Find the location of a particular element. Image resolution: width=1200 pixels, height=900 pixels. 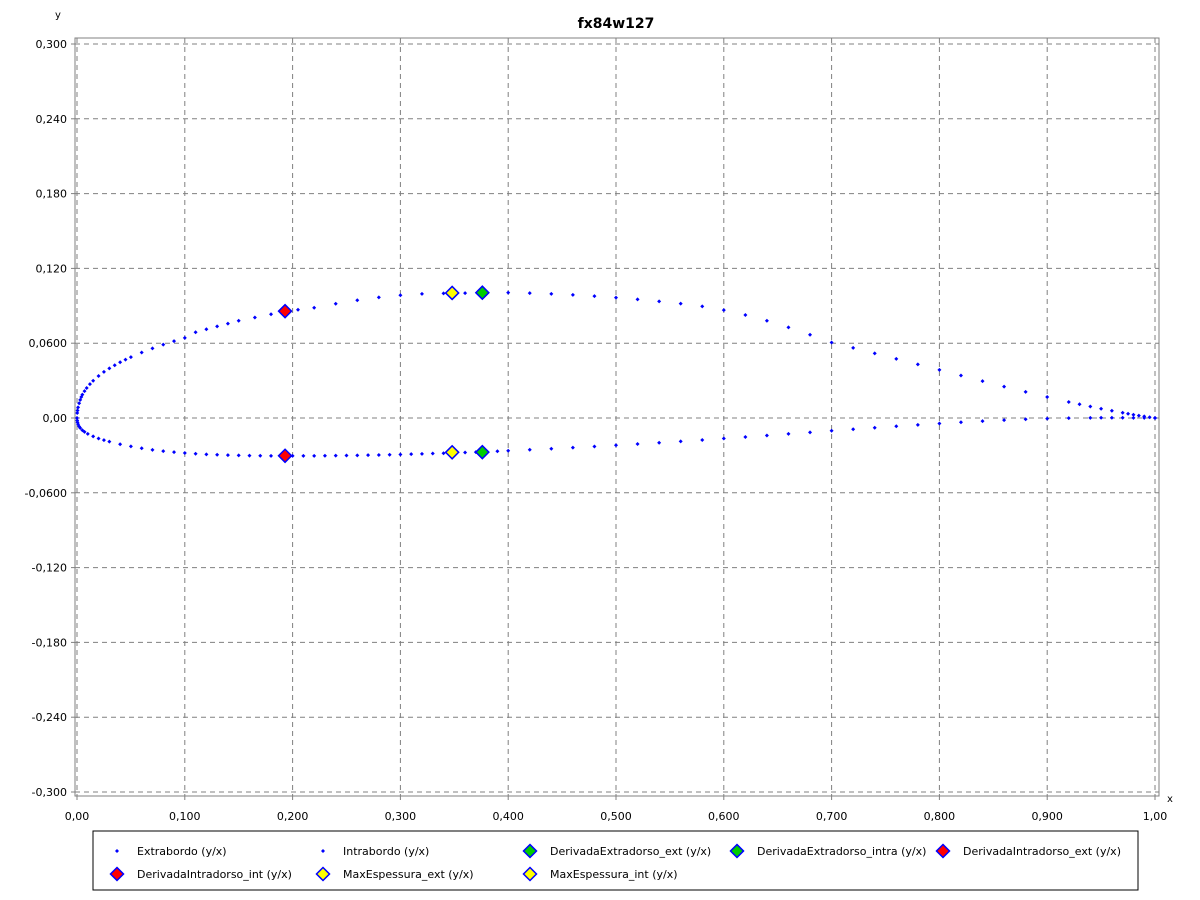

y-tick-label: 0,00 is located at coordinates (55, 418).